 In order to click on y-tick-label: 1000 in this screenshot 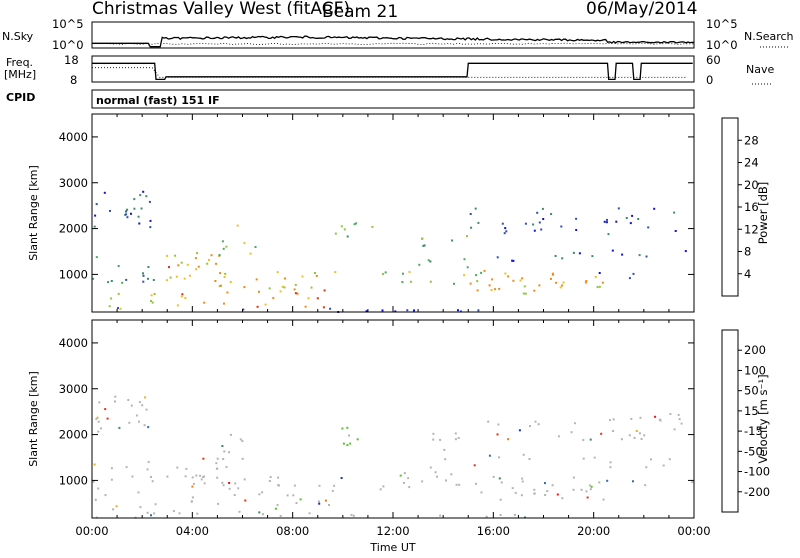, I will do `click(73, 480)`.